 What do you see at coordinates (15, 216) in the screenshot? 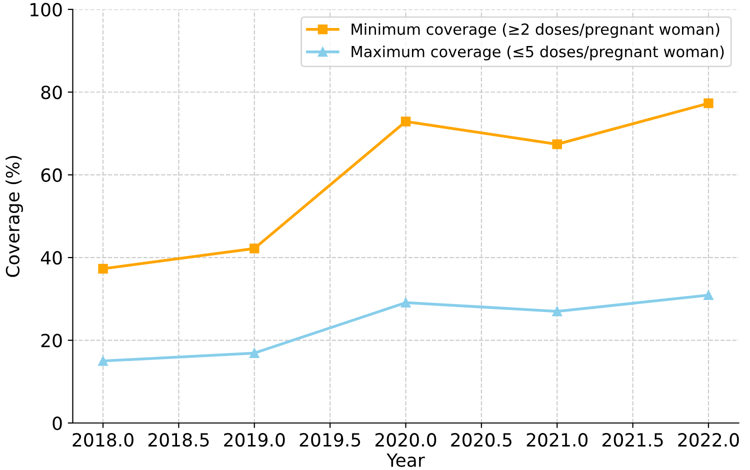
I see `y-axis-title: Coverage (%)` at bounding box center [15, 216].